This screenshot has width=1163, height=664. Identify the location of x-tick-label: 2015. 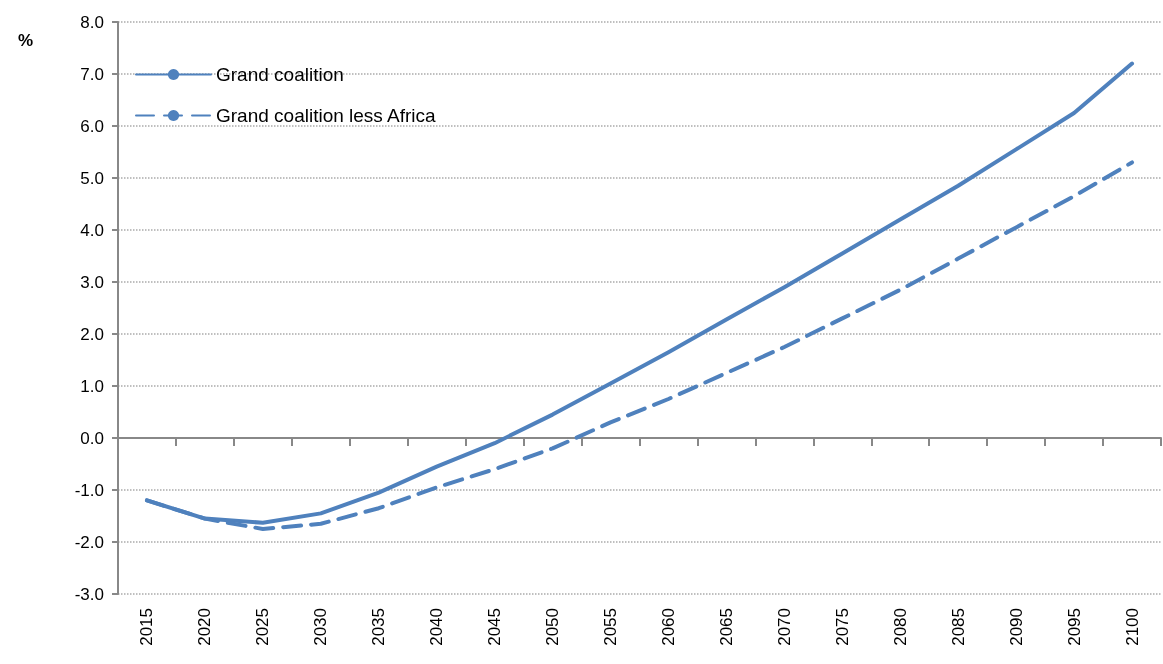
(147, 627).